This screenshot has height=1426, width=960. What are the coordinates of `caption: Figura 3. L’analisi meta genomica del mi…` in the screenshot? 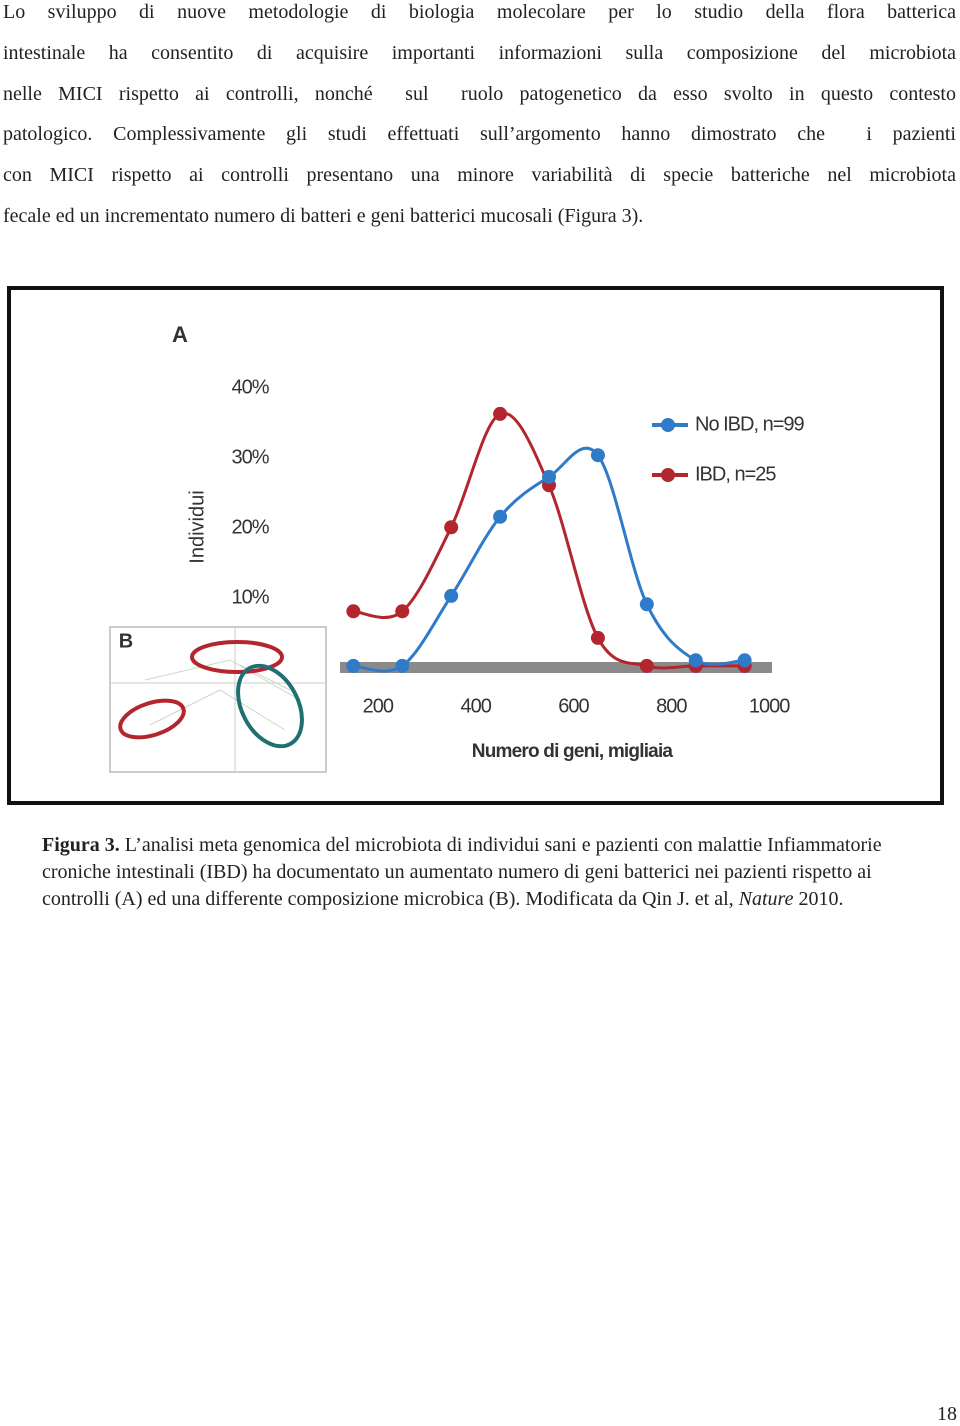 It's located at (482, 872).